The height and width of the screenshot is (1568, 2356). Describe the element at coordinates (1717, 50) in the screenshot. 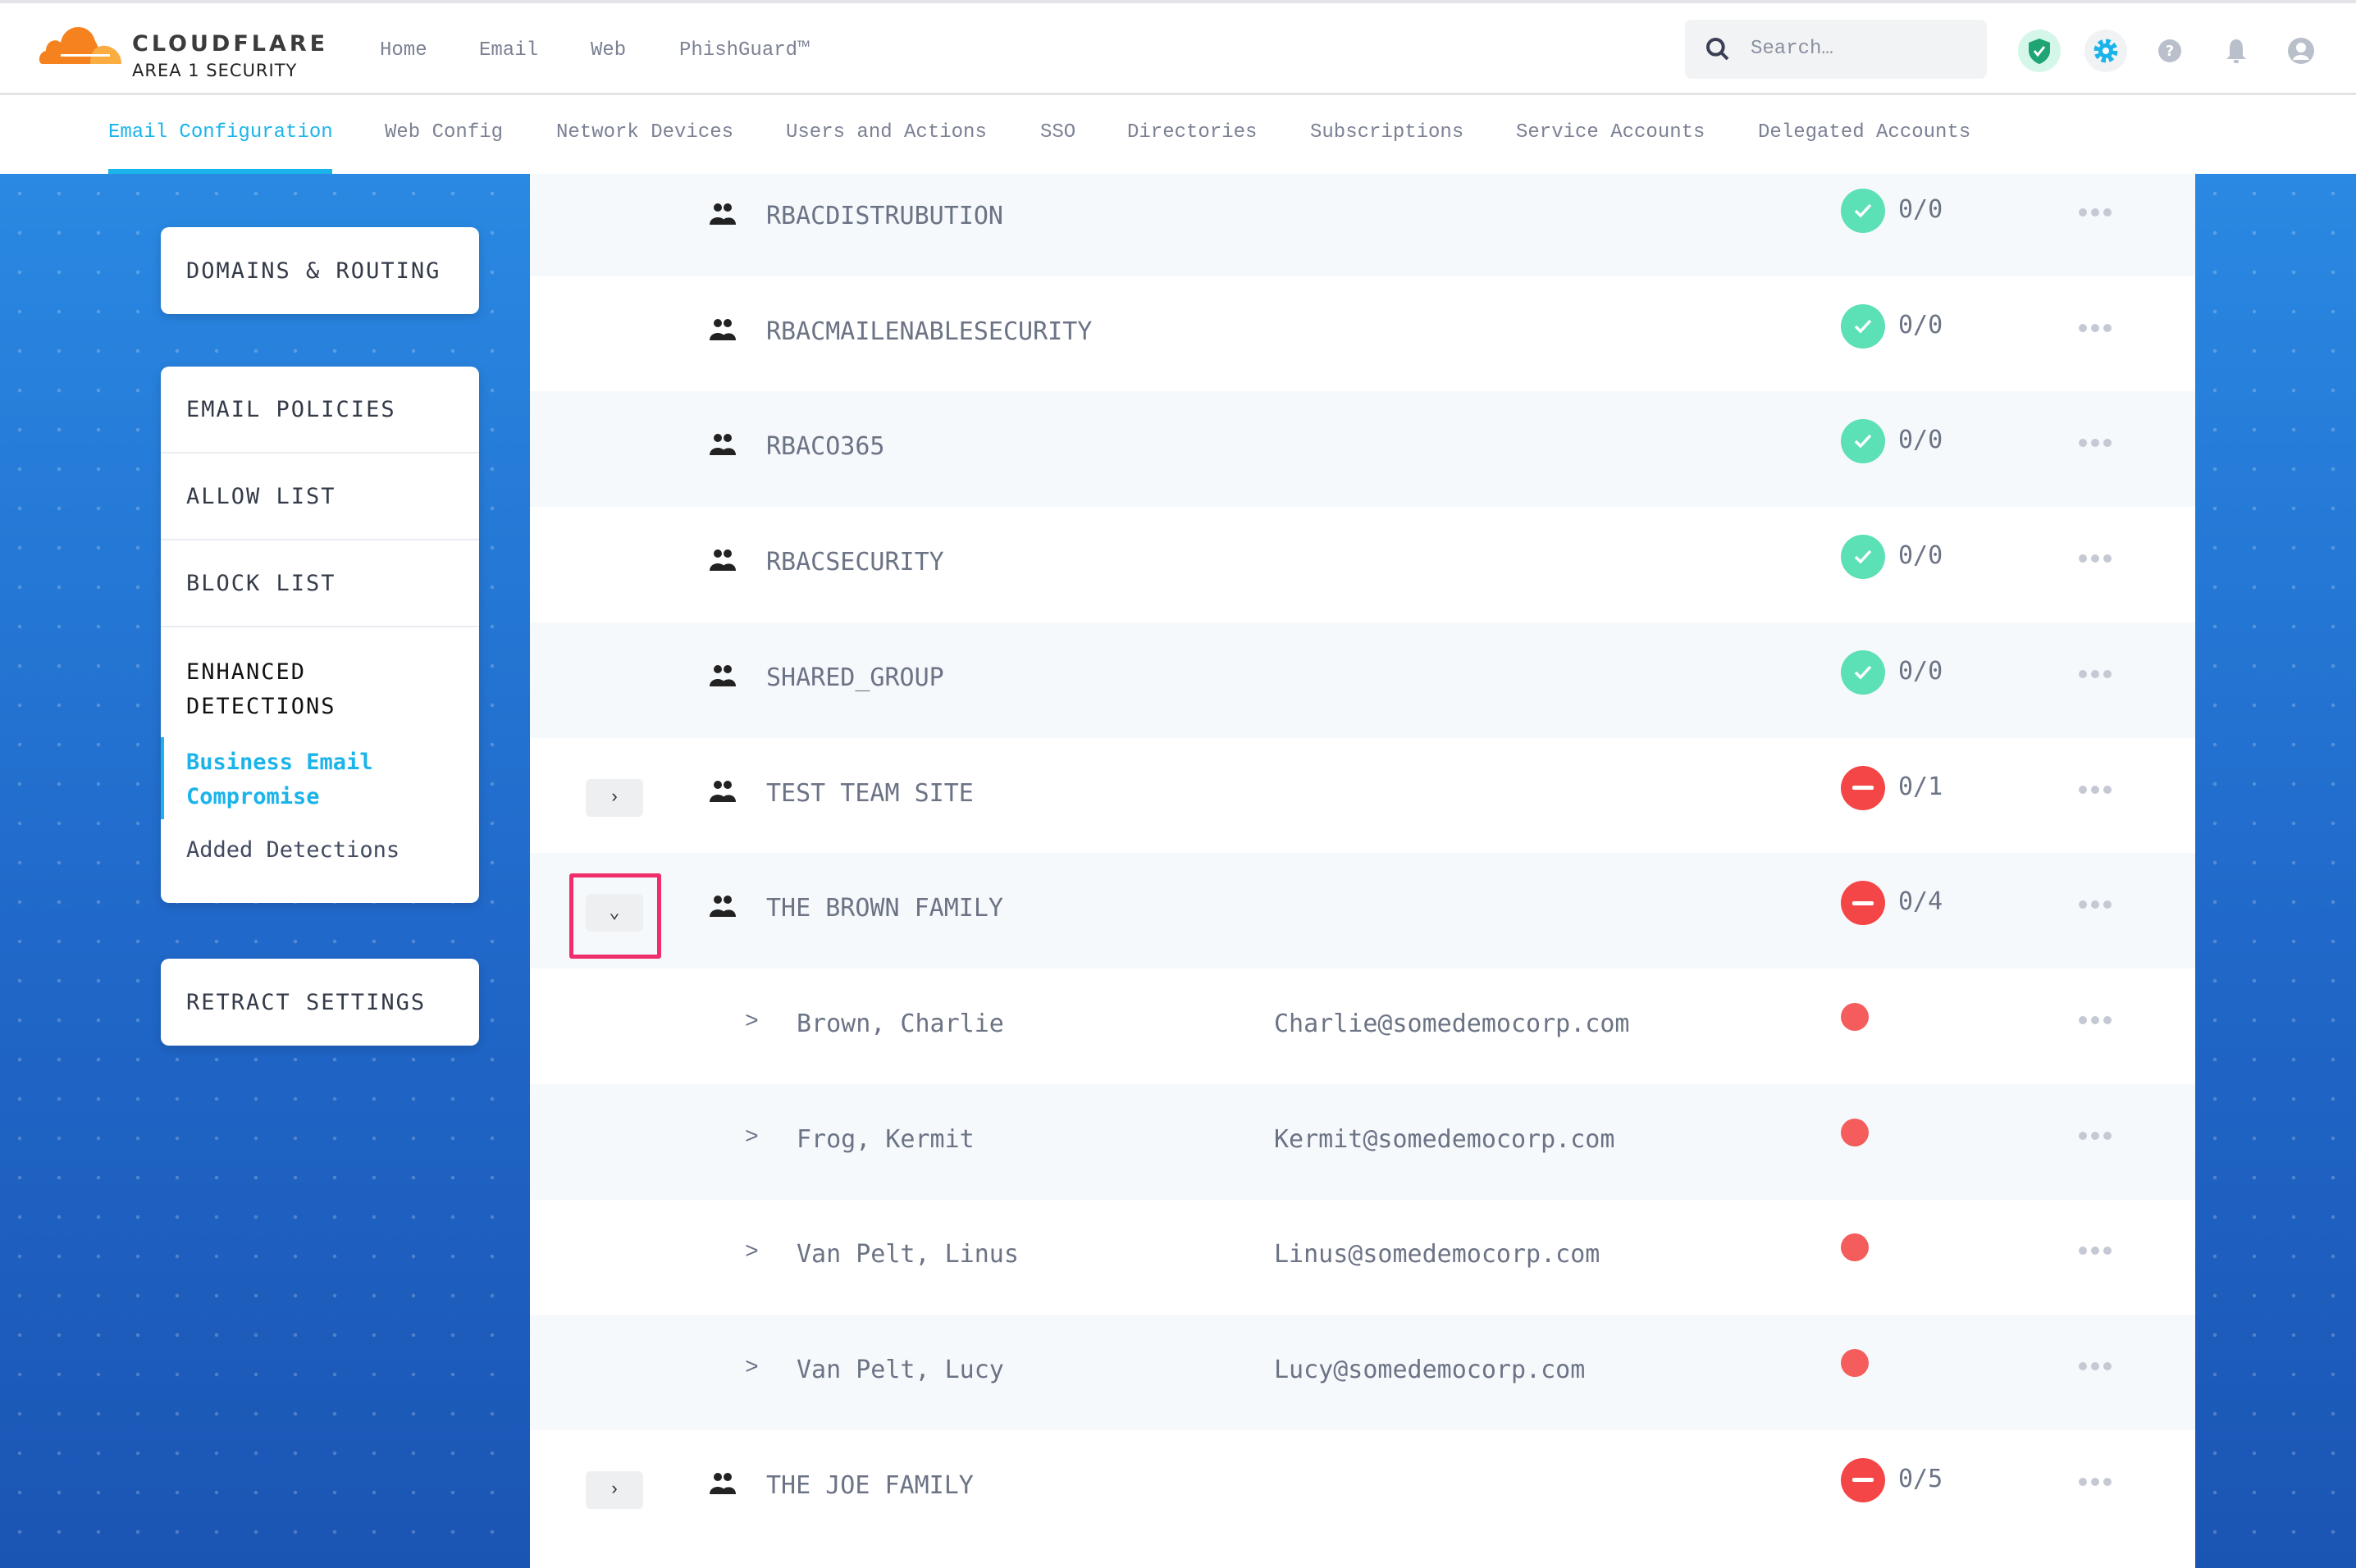

I see `search-icon` at that location.